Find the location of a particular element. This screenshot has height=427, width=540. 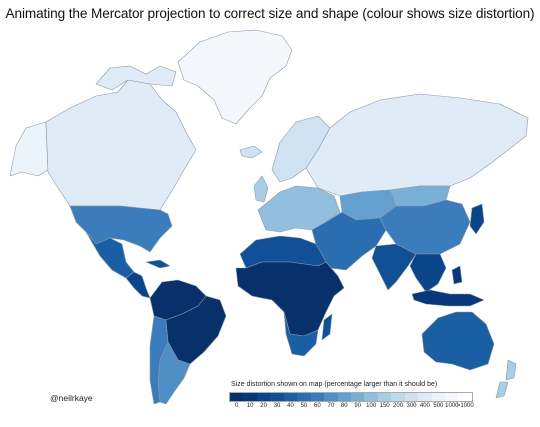

legend-tick-label: 30 is located at coordinates (277, 406).